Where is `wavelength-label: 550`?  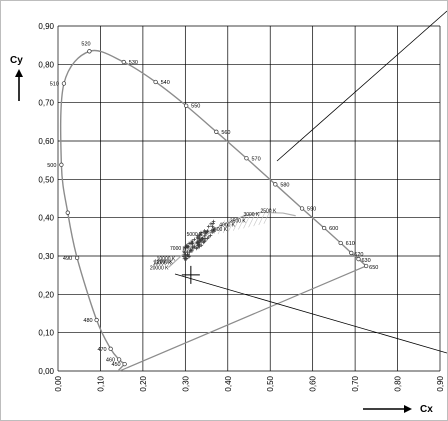
wavelength-label: 550 is located at coordinates (195, 107).